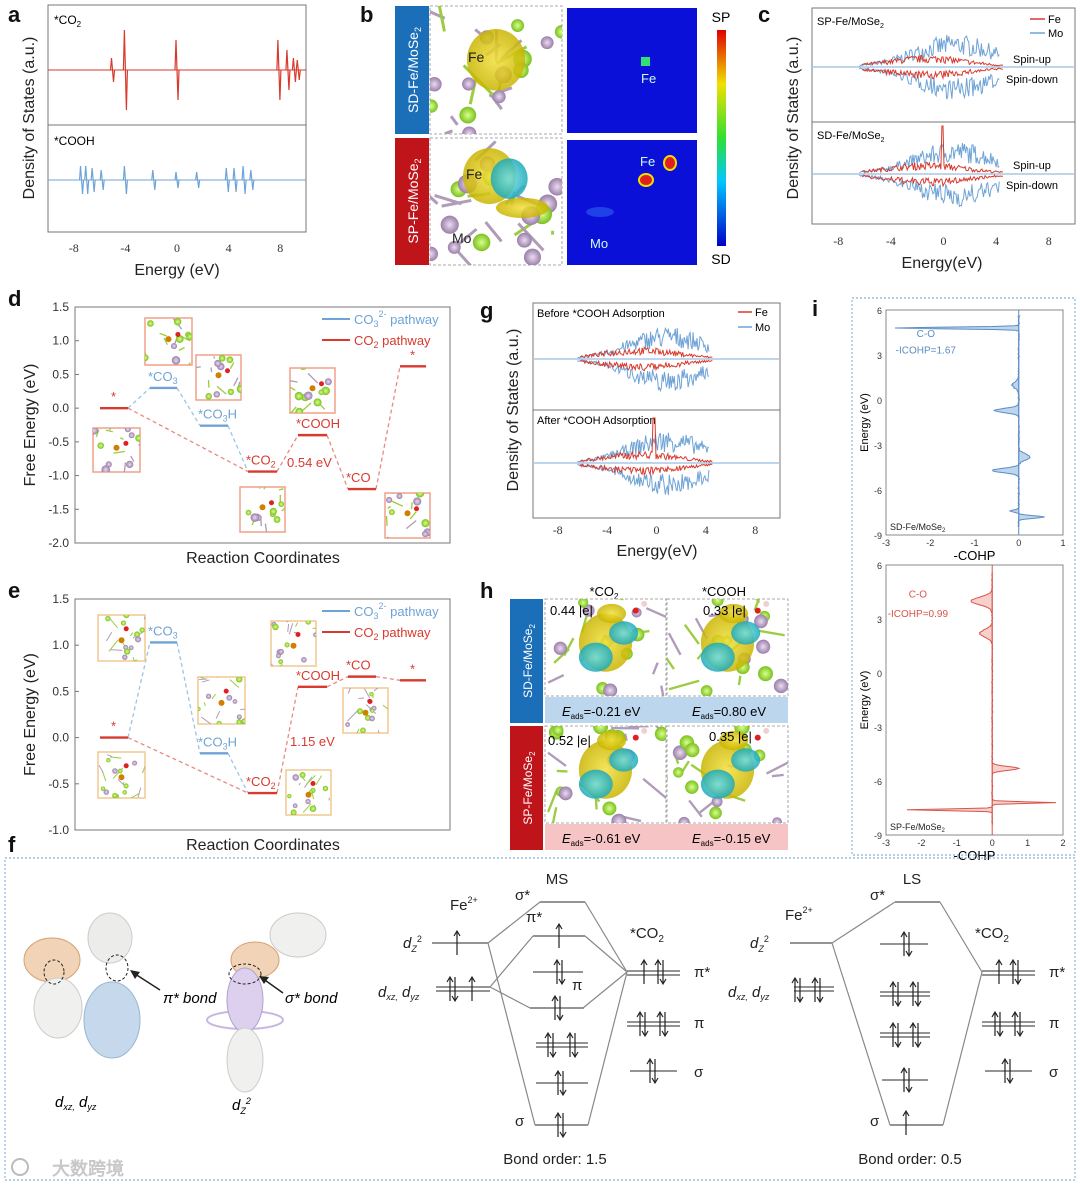  Describe the element at coordinates (520, 1121) in the screenshot. I see `sigma-label: σ` at that location.